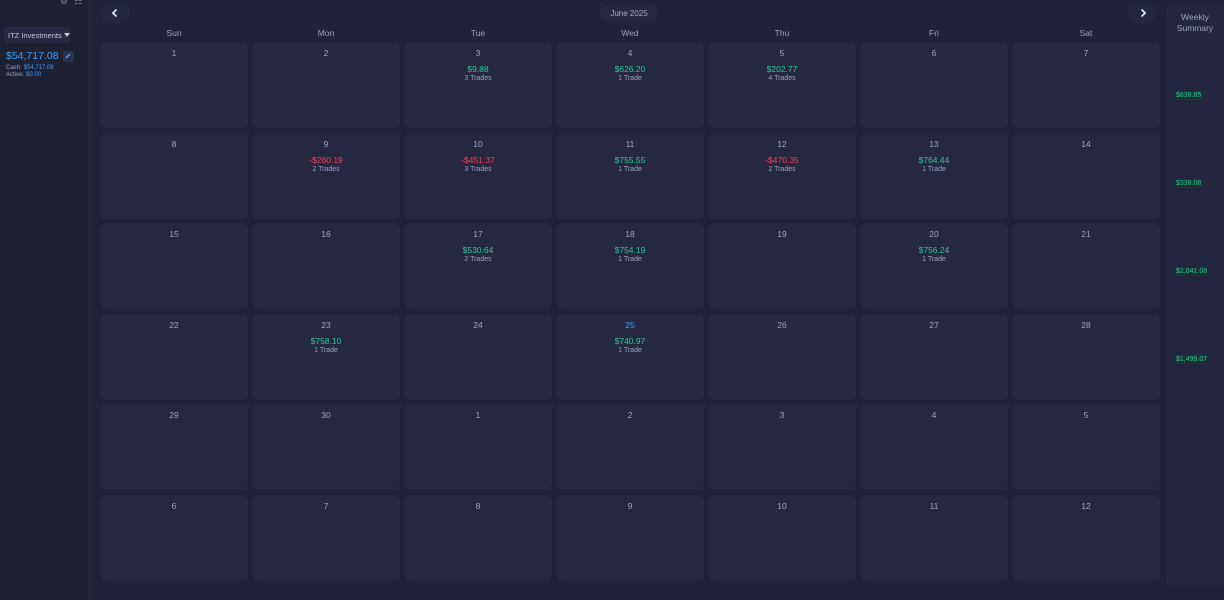 The image size is (1224, 600). Describe the element at coordinates (782, 266) in the screenshot. I see `calendar-day-cell: 19` at that location.